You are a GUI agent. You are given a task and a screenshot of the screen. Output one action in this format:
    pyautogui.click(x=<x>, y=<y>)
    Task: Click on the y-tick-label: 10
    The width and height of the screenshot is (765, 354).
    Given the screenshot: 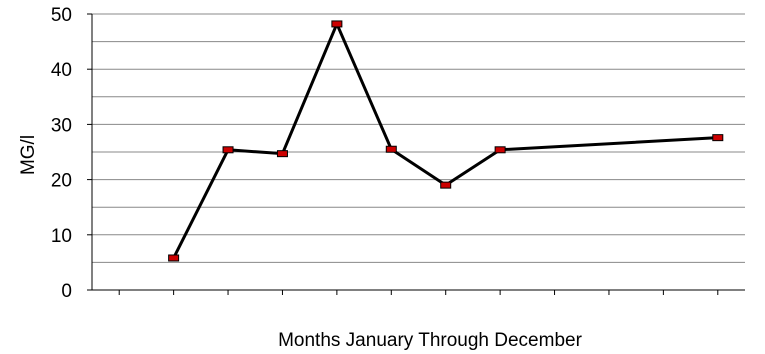 What is the action you would take?
    pyautogui.click(x=61, y=236)
    